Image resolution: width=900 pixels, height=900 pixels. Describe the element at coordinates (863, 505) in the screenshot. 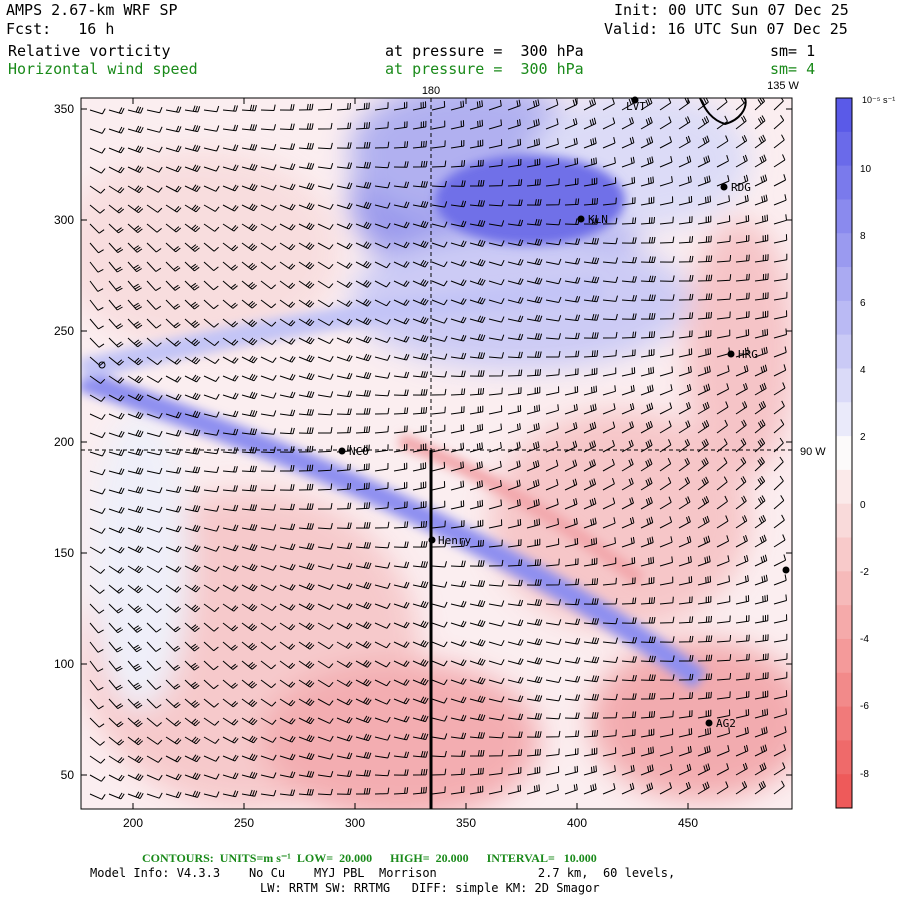

I see `colorbar-label: 0` at that location.